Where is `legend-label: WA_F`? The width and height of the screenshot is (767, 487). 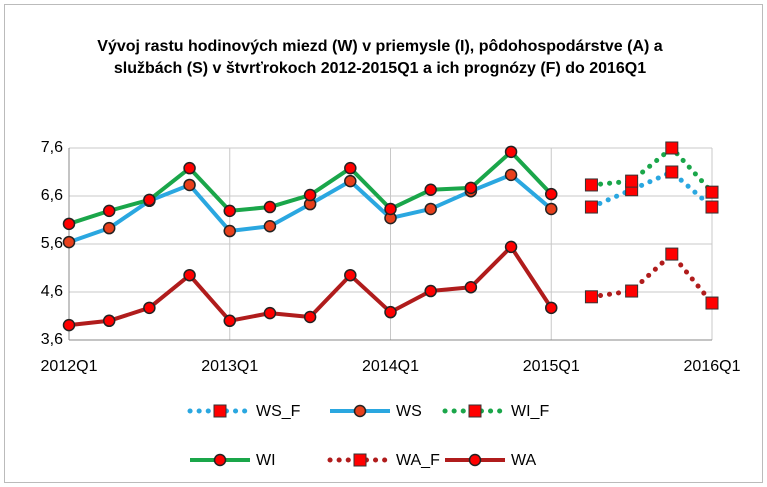
legend-label: WA_F is located at coordinates (418, 460).